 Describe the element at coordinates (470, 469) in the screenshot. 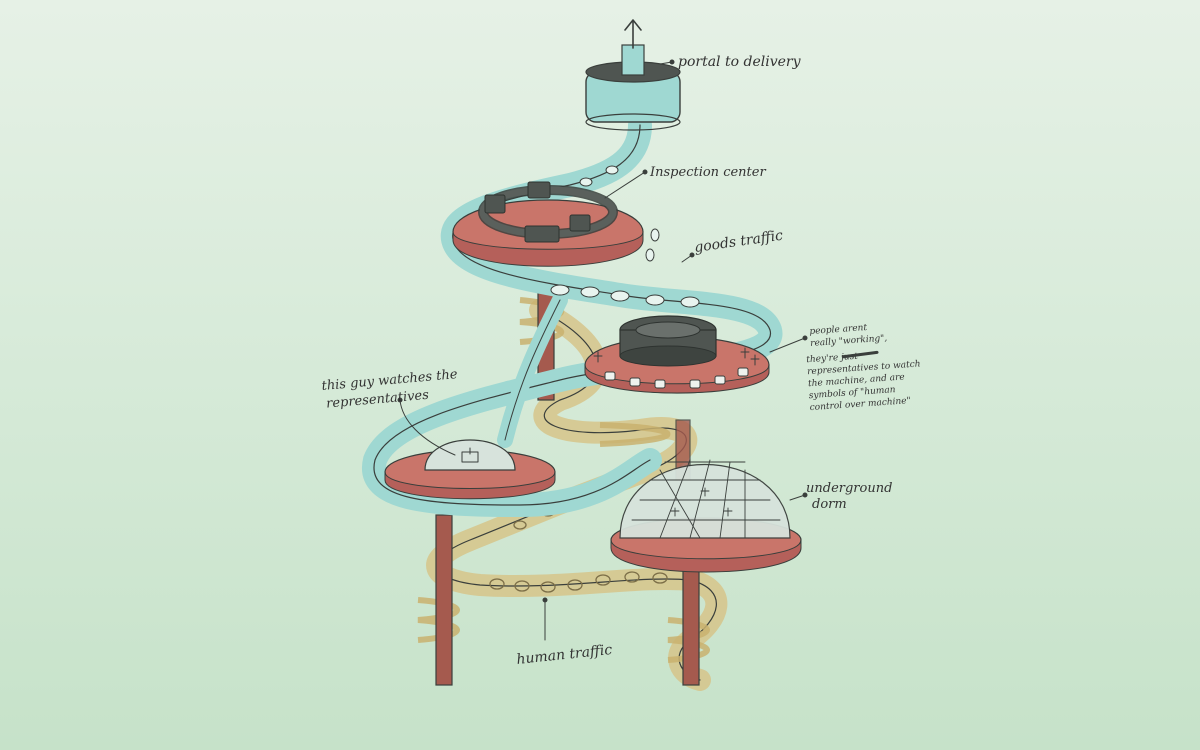

I see `watcher-platform` at that location.